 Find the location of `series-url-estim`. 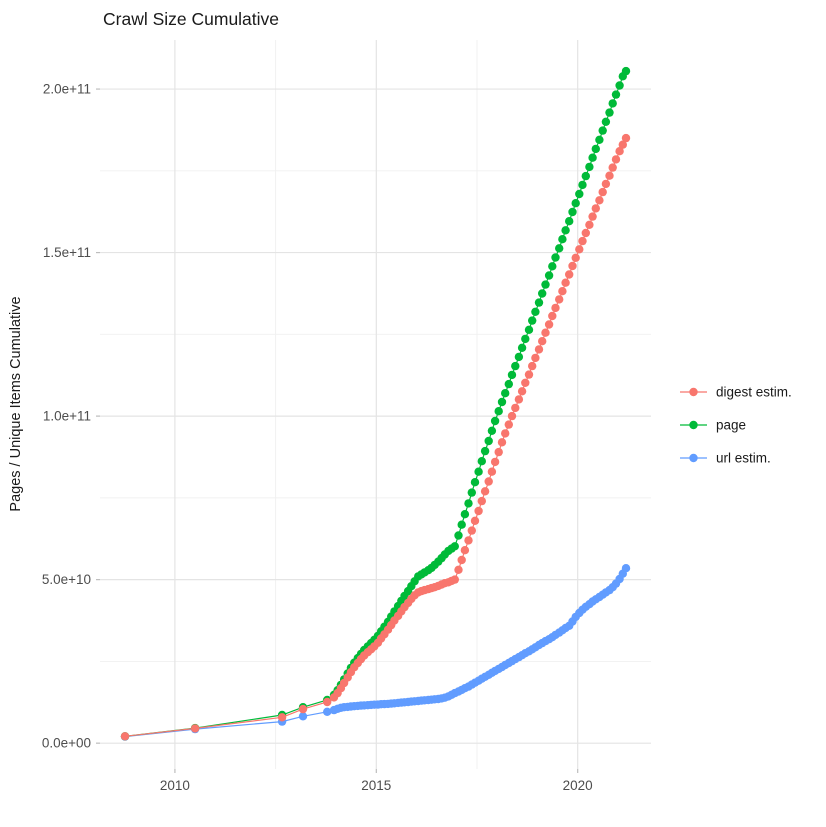

series-url-estim is located at coordinates (375, 652).